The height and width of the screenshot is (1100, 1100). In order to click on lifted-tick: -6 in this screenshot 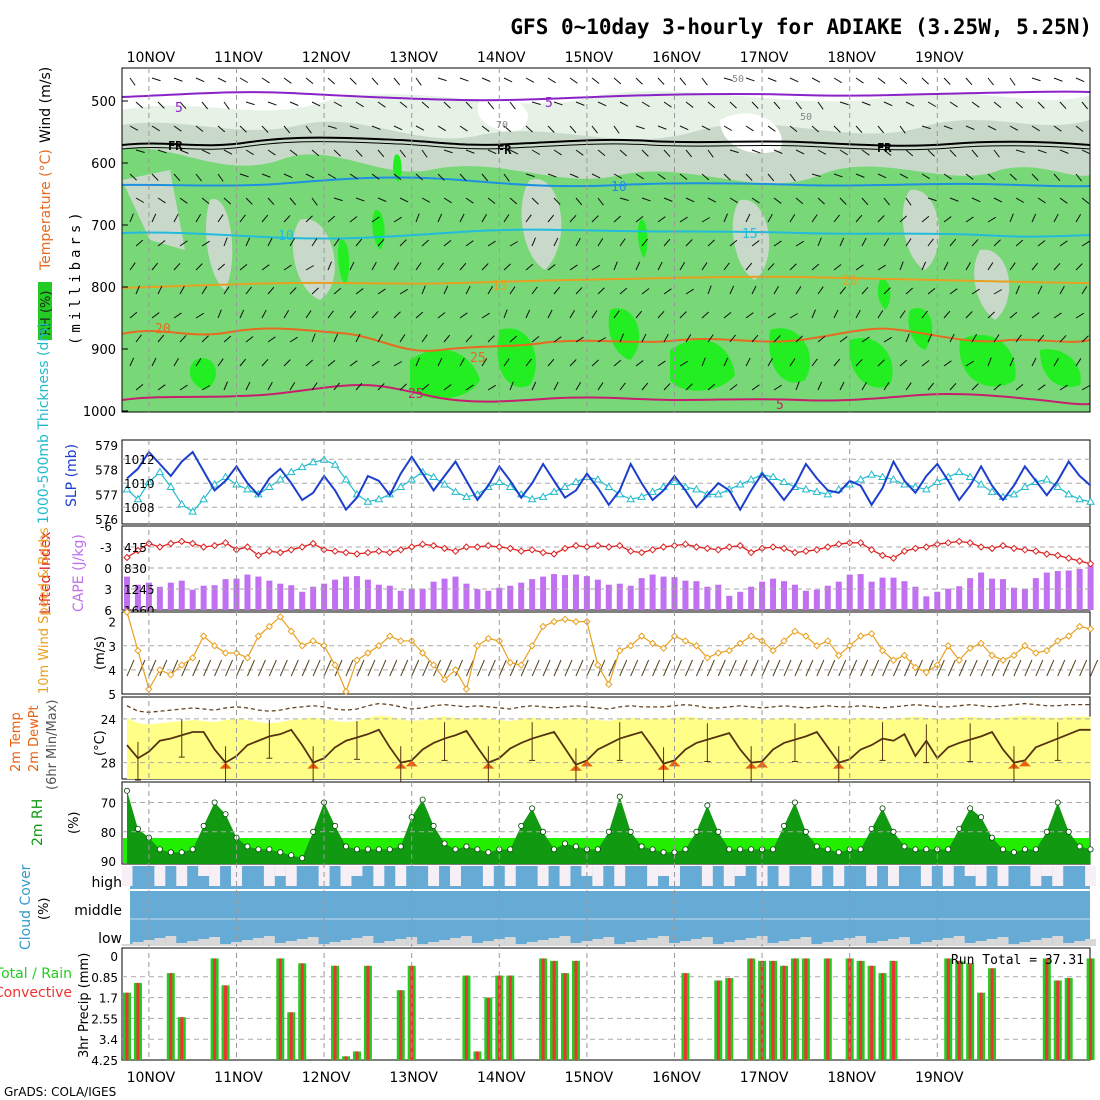, I will do `click(106, 527)`.